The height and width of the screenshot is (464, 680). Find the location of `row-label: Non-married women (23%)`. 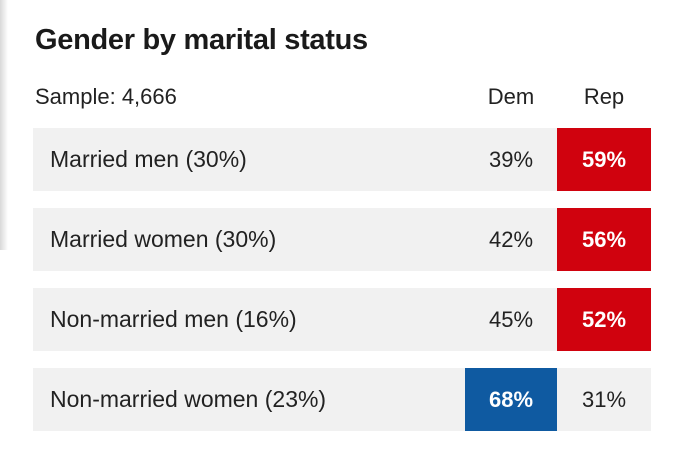

row-label: Non-married women (23%) is located at coordinates (188, 399).